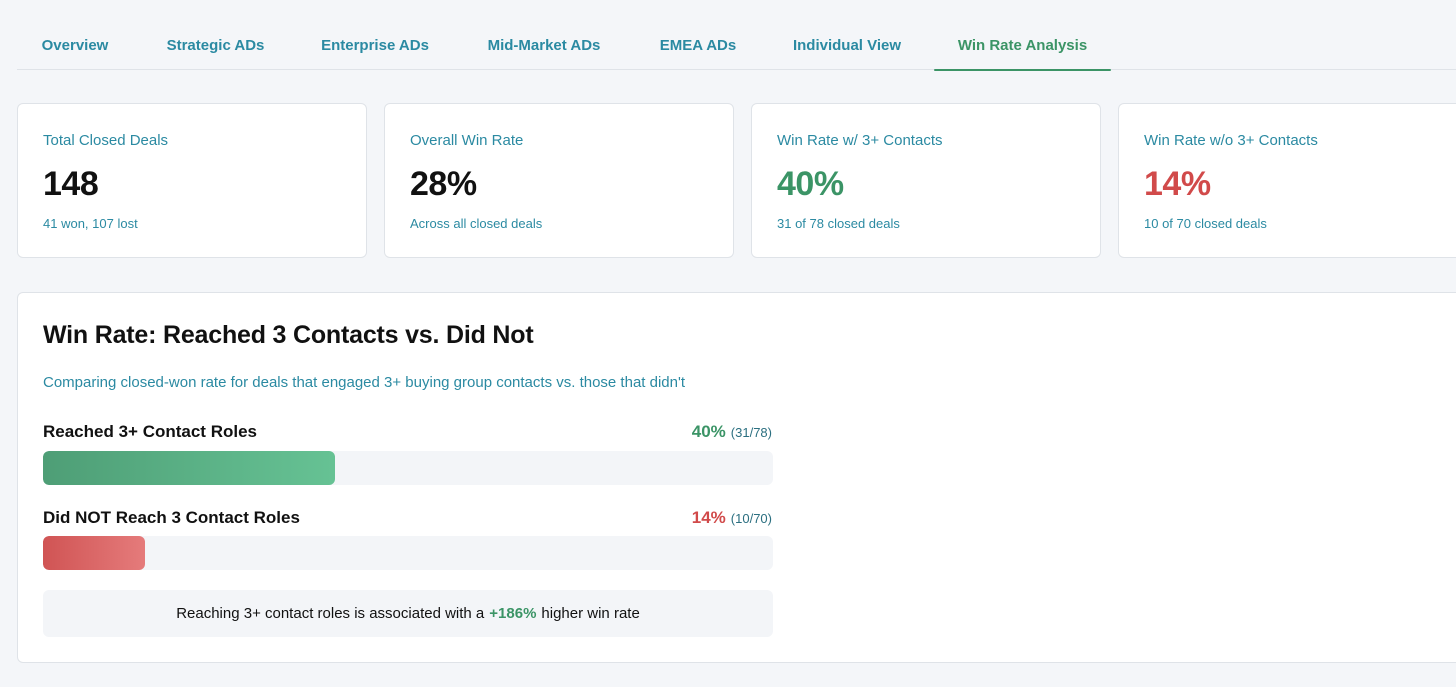 The width and height of the screenshot is (1456, 687). I want to click on not-reached-progress-fill, so click(94, 553).